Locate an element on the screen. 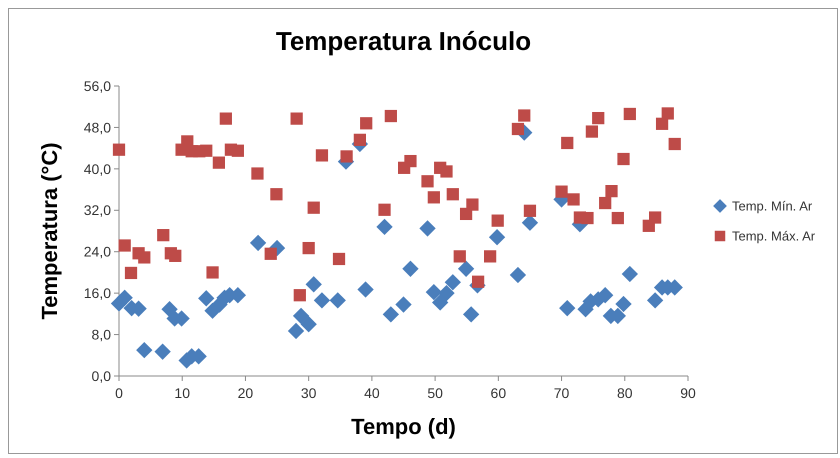  y-tick-label: 0,0 is located at coordinates (102, 376).